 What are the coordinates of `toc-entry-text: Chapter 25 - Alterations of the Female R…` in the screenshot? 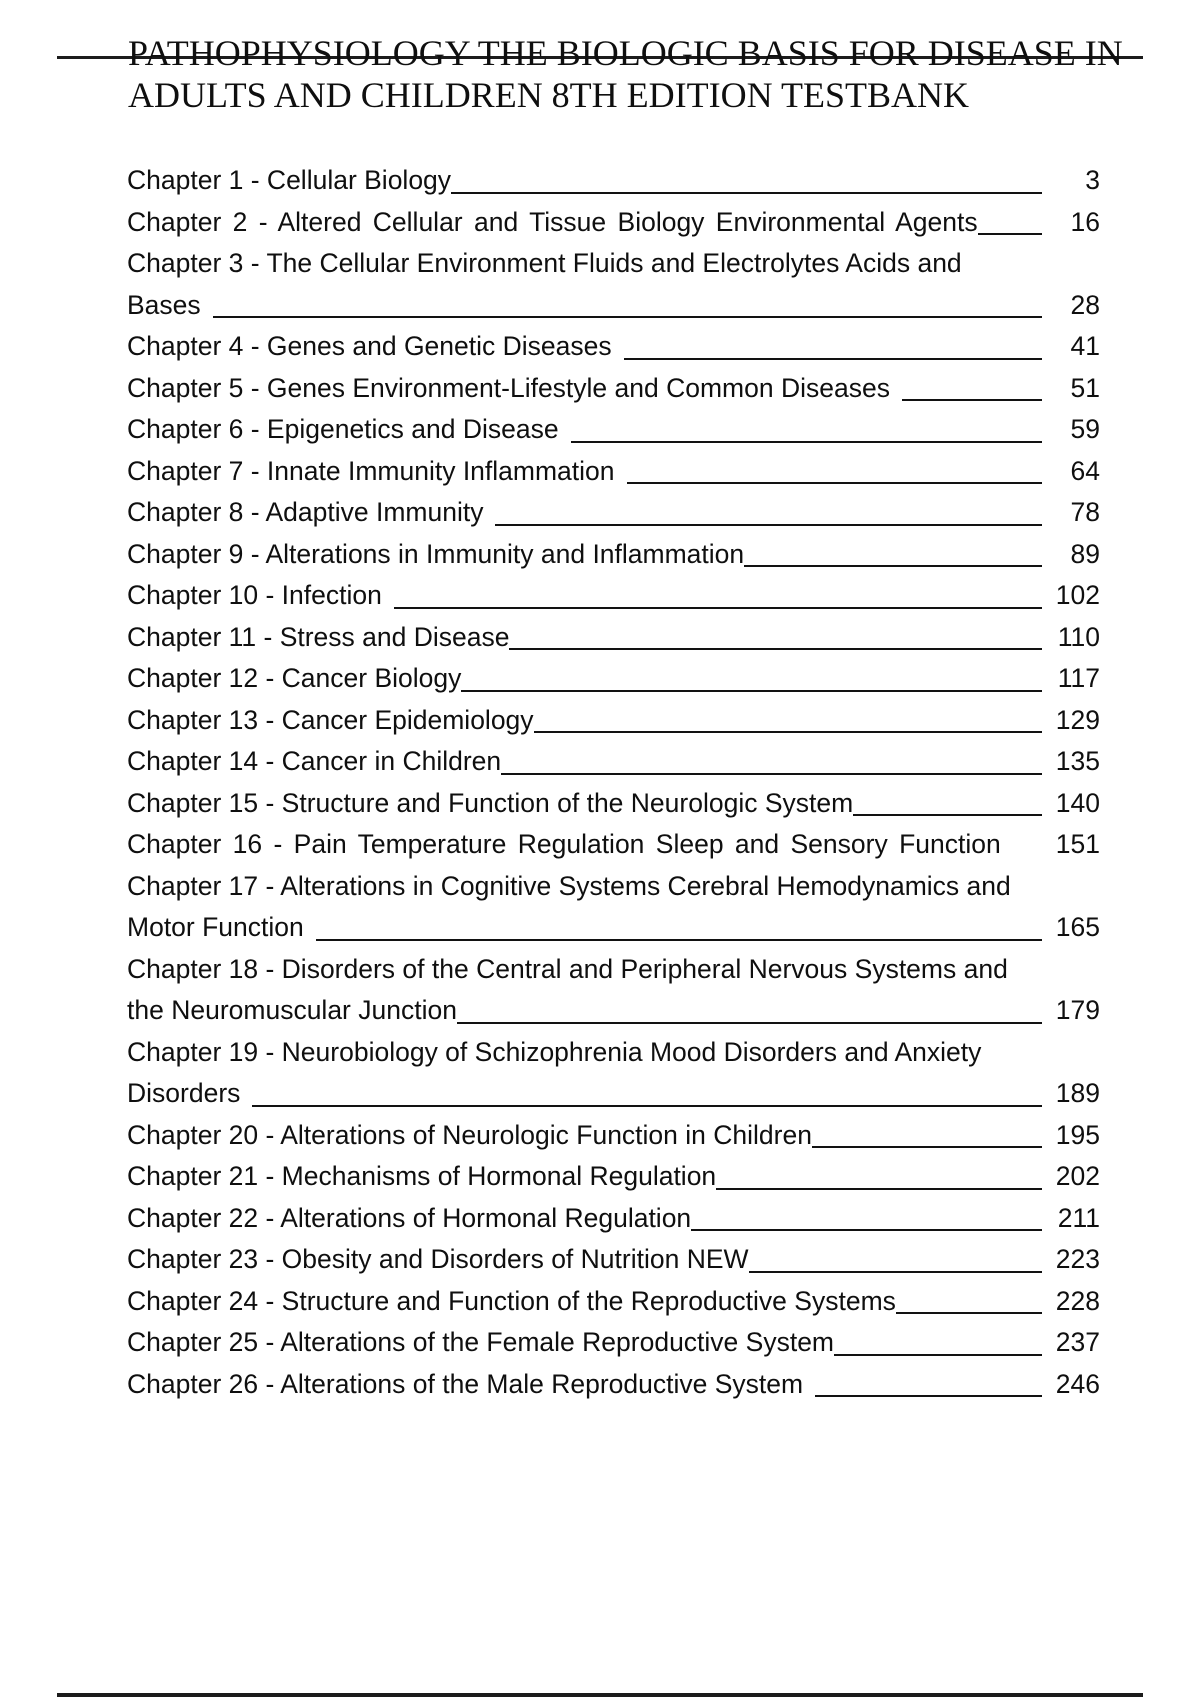 It's located at (481, 1342).